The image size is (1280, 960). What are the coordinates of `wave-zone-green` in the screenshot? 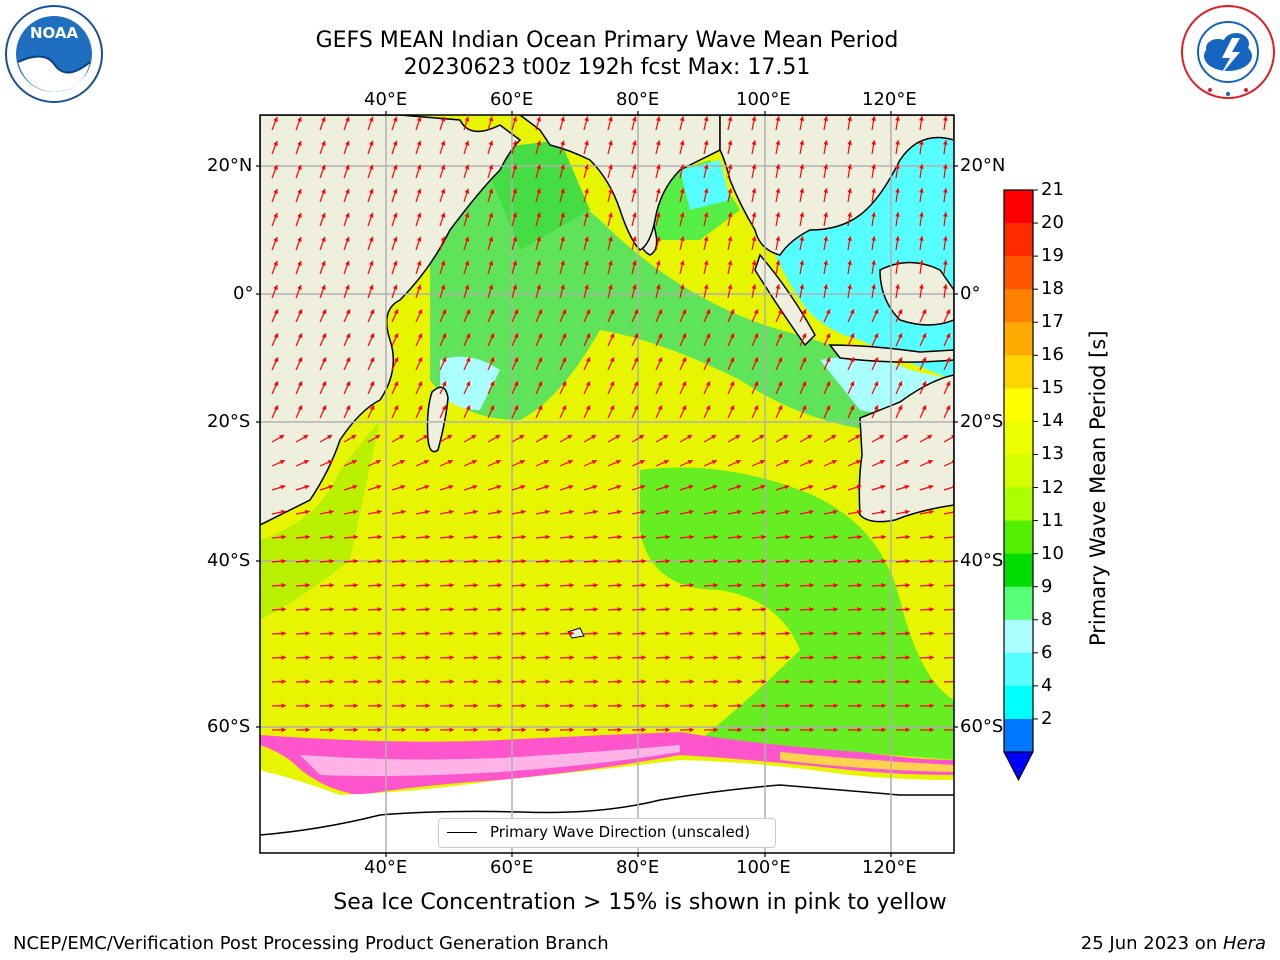 It's located at (675, 302).